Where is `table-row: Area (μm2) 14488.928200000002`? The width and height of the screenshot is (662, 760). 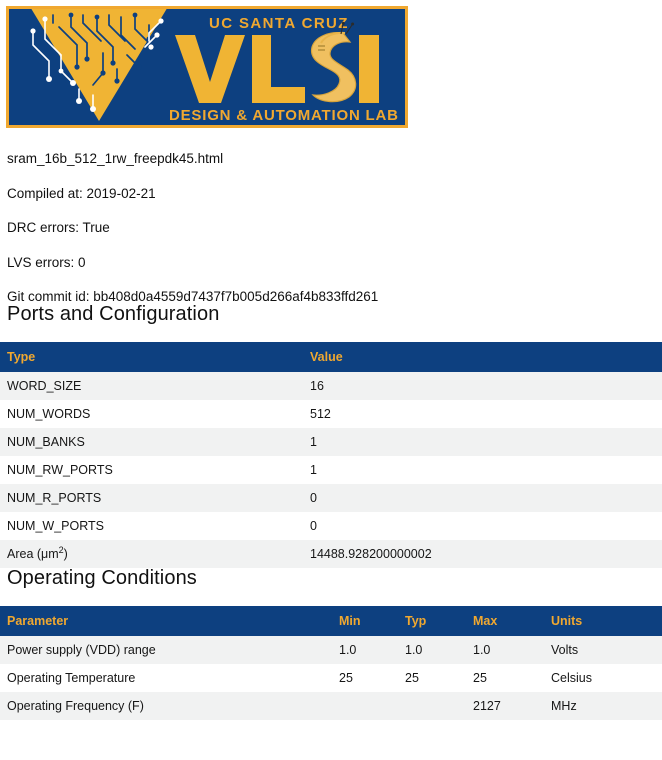
table-row: Area (μm2) 14488.928200000002 is located at coordinates (331, 553).